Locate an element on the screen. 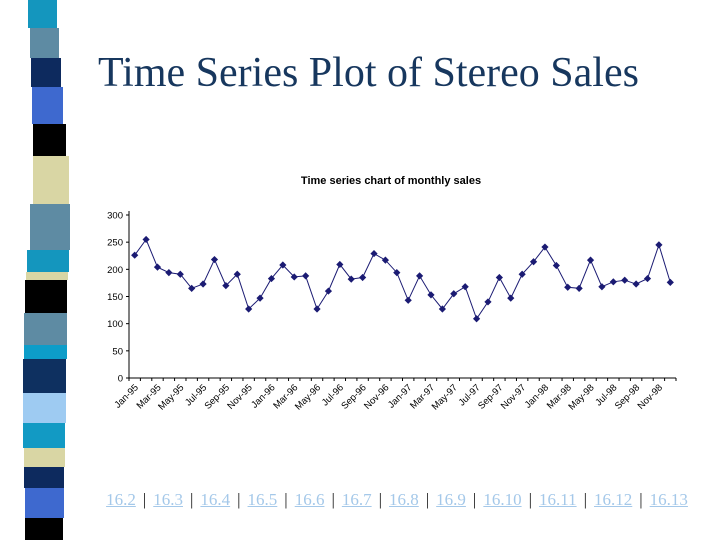 The height and width of the screenshot is (540, 720). series-line is located at coordinates (402, 279).